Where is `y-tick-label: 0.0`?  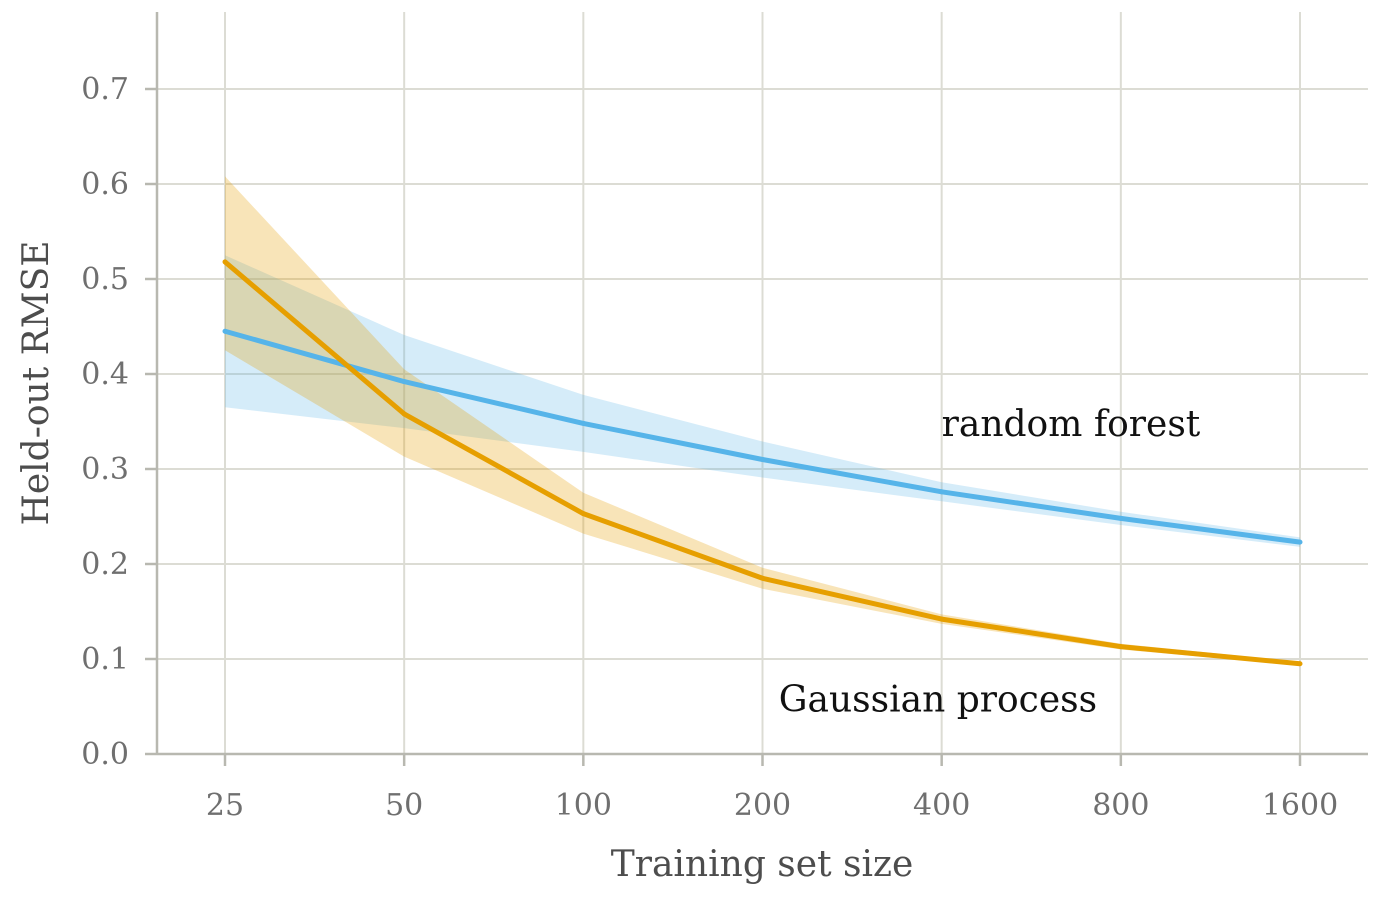
y-tick-label: 0.0 is located at coordinates (105, 754).